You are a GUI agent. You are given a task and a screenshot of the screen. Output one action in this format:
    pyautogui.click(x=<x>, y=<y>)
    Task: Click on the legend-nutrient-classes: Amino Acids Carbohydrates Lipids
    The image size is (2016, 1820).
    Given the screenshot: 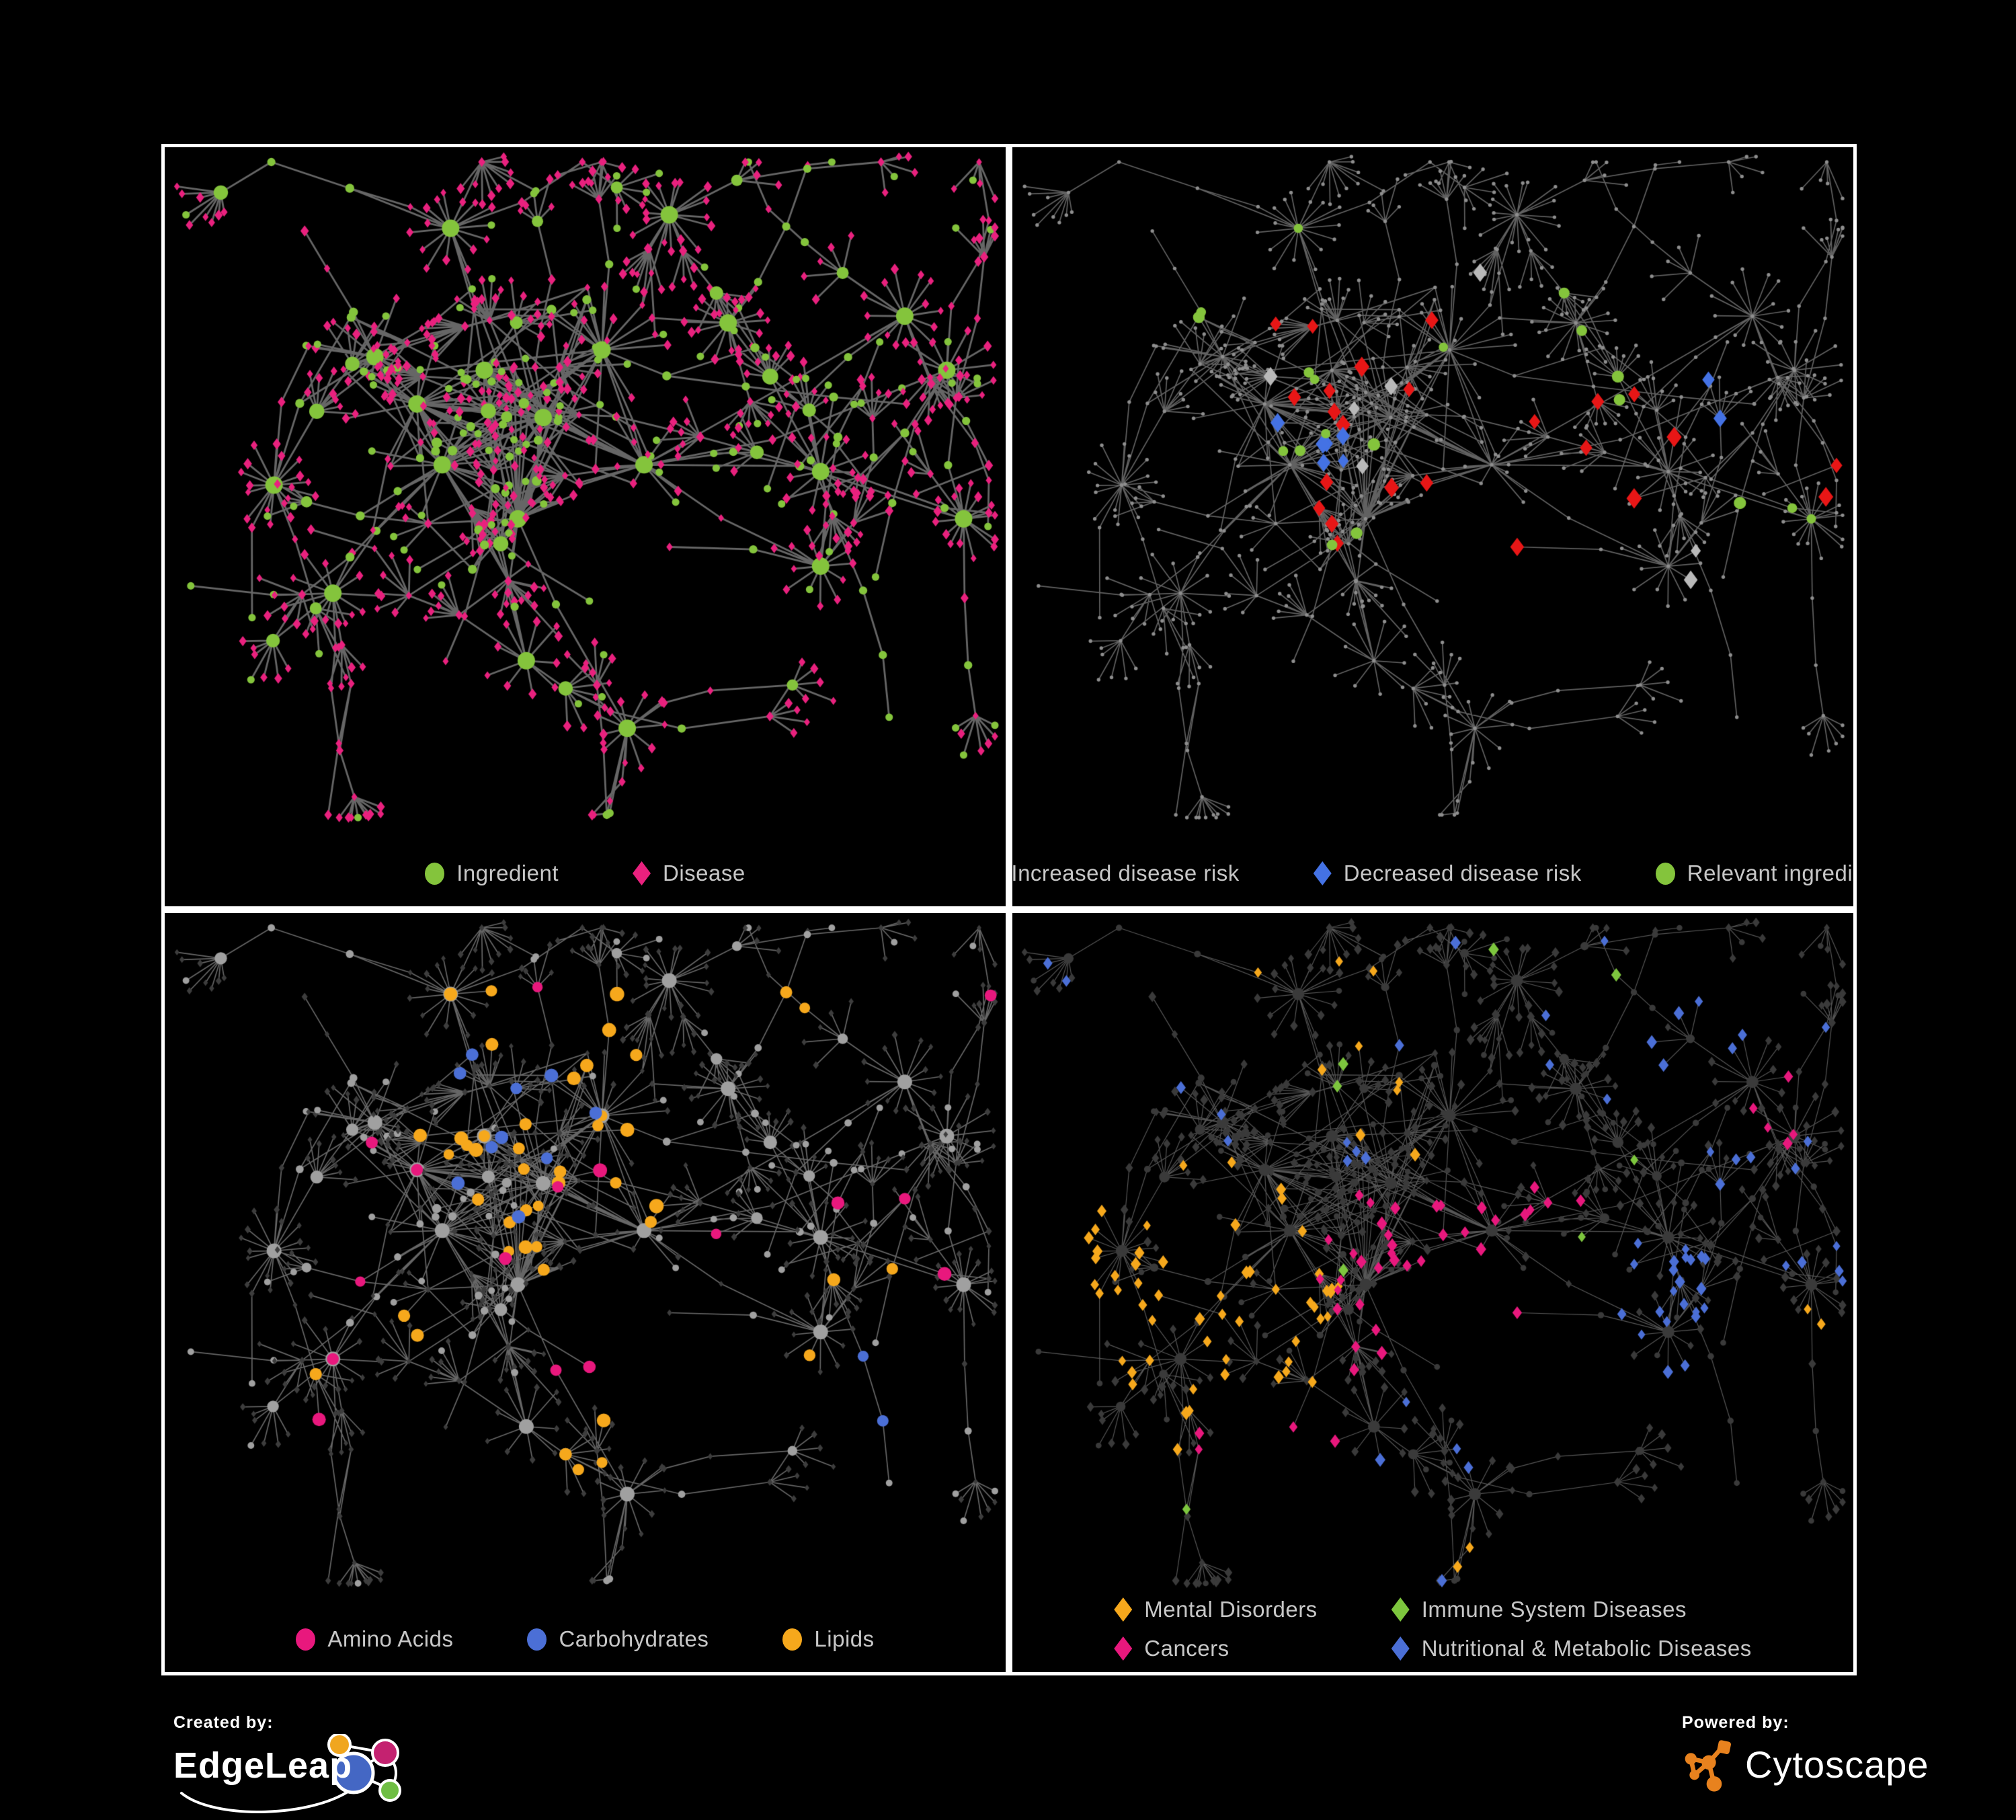 What is the action you would take?
    pyautogui.click(x=585, y=1639)
    